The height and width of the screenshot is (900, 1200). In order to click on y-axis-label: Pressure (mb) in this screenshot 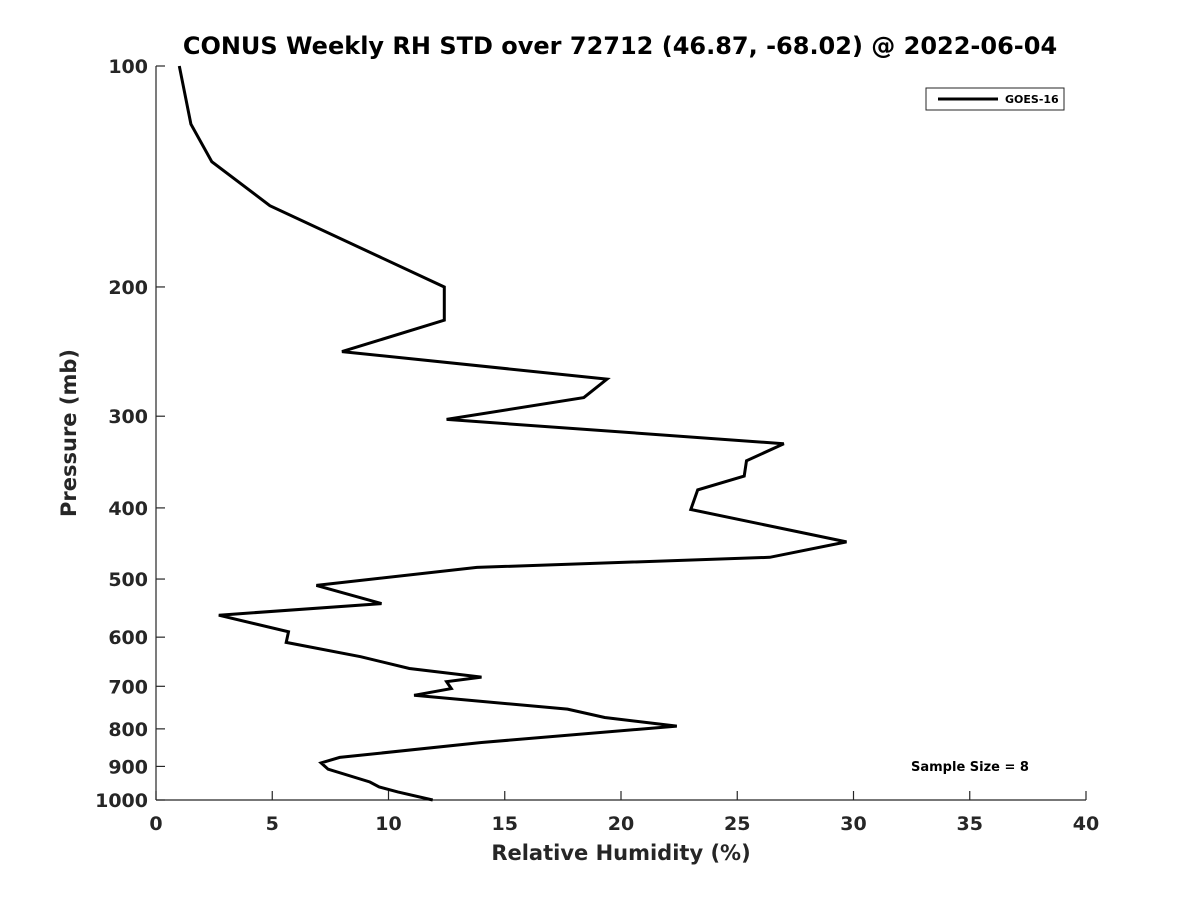, I will do `click(69, 433)`.